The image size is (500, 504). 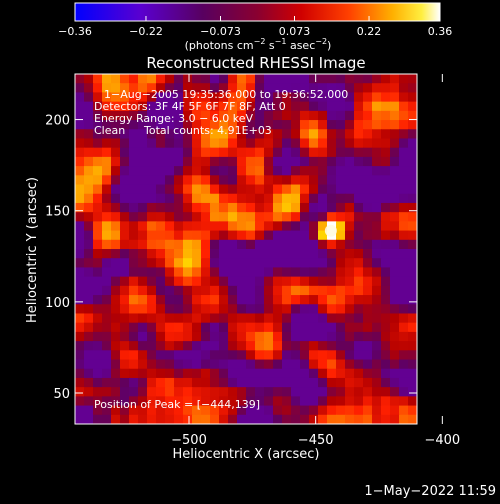 I want to click on colorbar-gradient, so click(x=257, y=12).